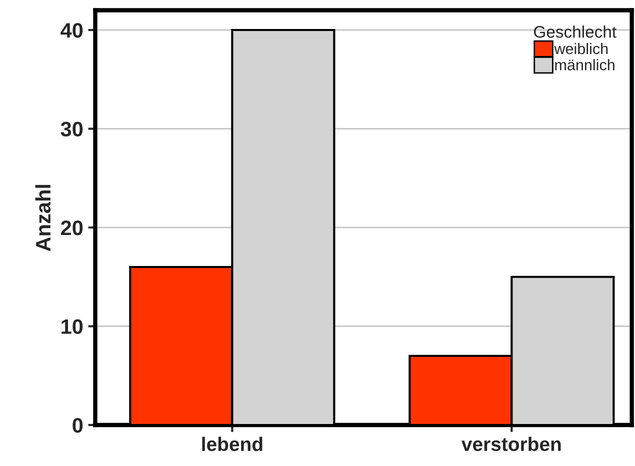  Describe the element at coordinates (72, 326) in the screenshot. I see `y-tick-label: 10` at that location.